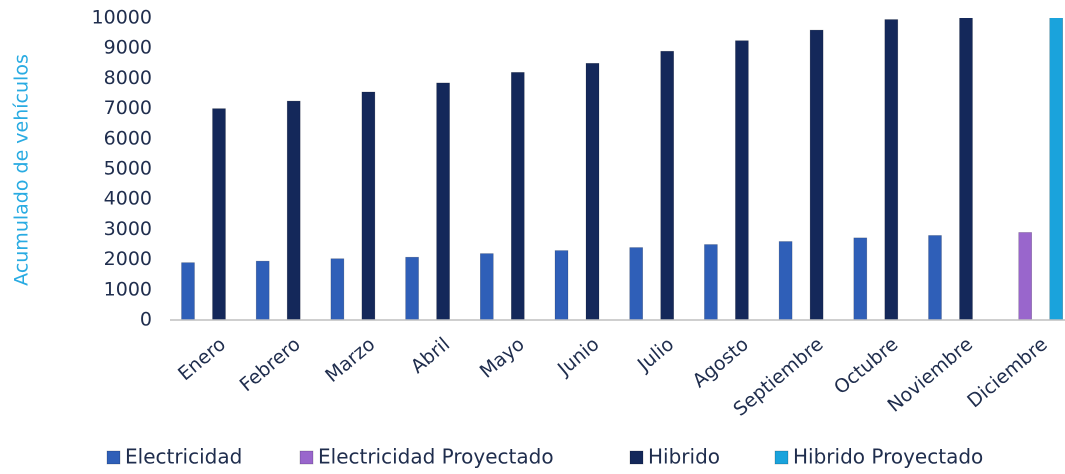 The height and width of the screenshot is (474, 1065). I want to click on x-tick-label: Julio, so click(655, 354).